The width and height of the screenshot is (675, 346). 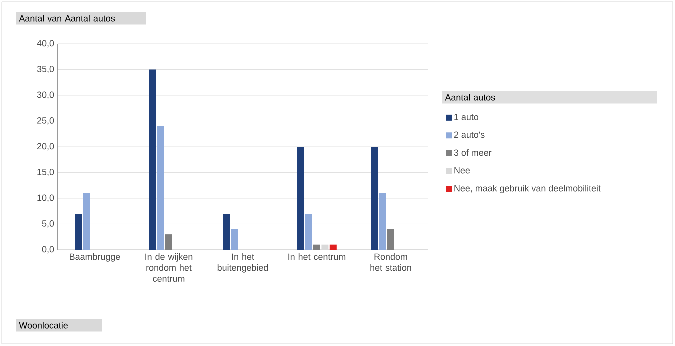 I want to click on y-tick-label: 25,0, so click(x=45, y=121).